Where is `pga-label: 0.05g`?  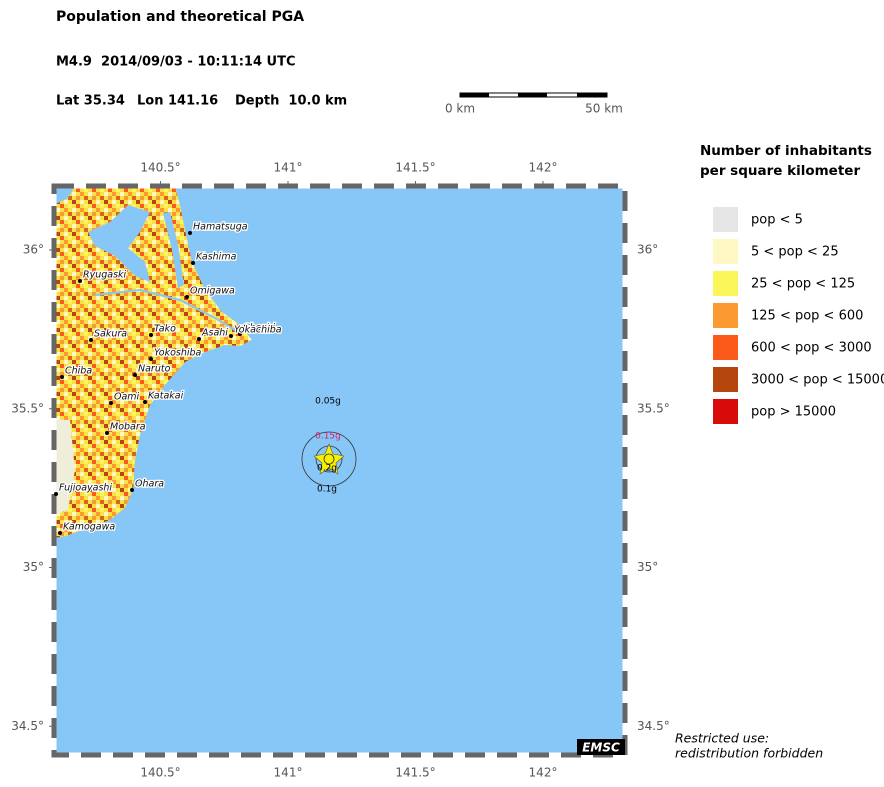
pga-label: 0.05g is located at coordinates (328, 402).